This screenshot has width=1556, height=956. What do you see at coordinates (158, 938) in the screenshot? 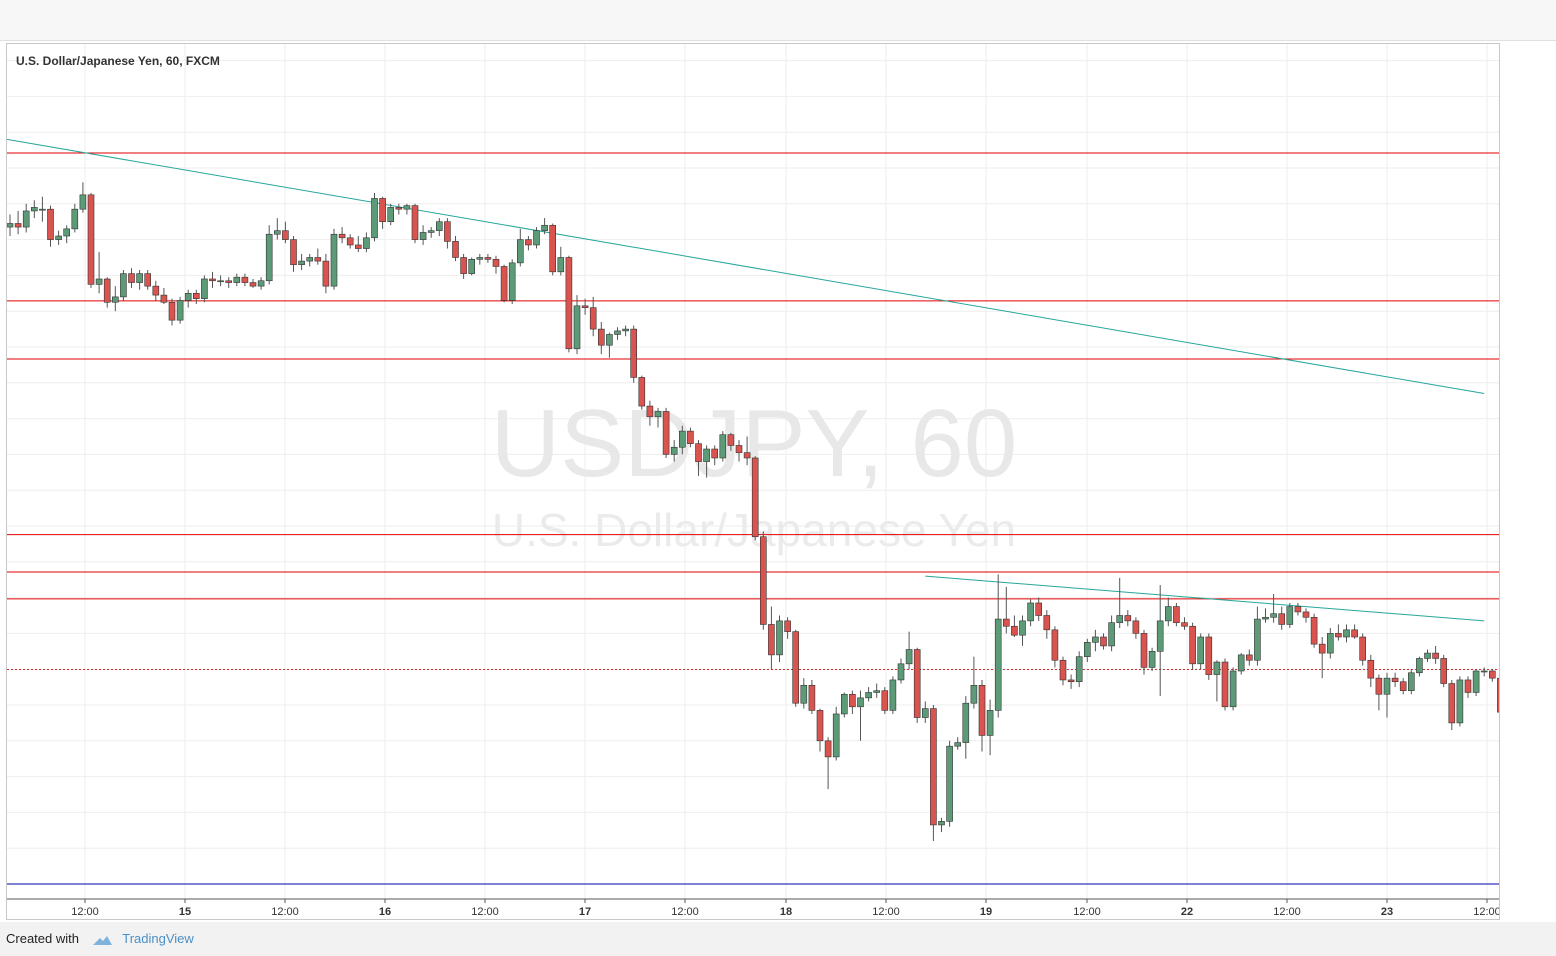
I see `tradingview-brand-link: TradingView` at bounding box center [158, 938].